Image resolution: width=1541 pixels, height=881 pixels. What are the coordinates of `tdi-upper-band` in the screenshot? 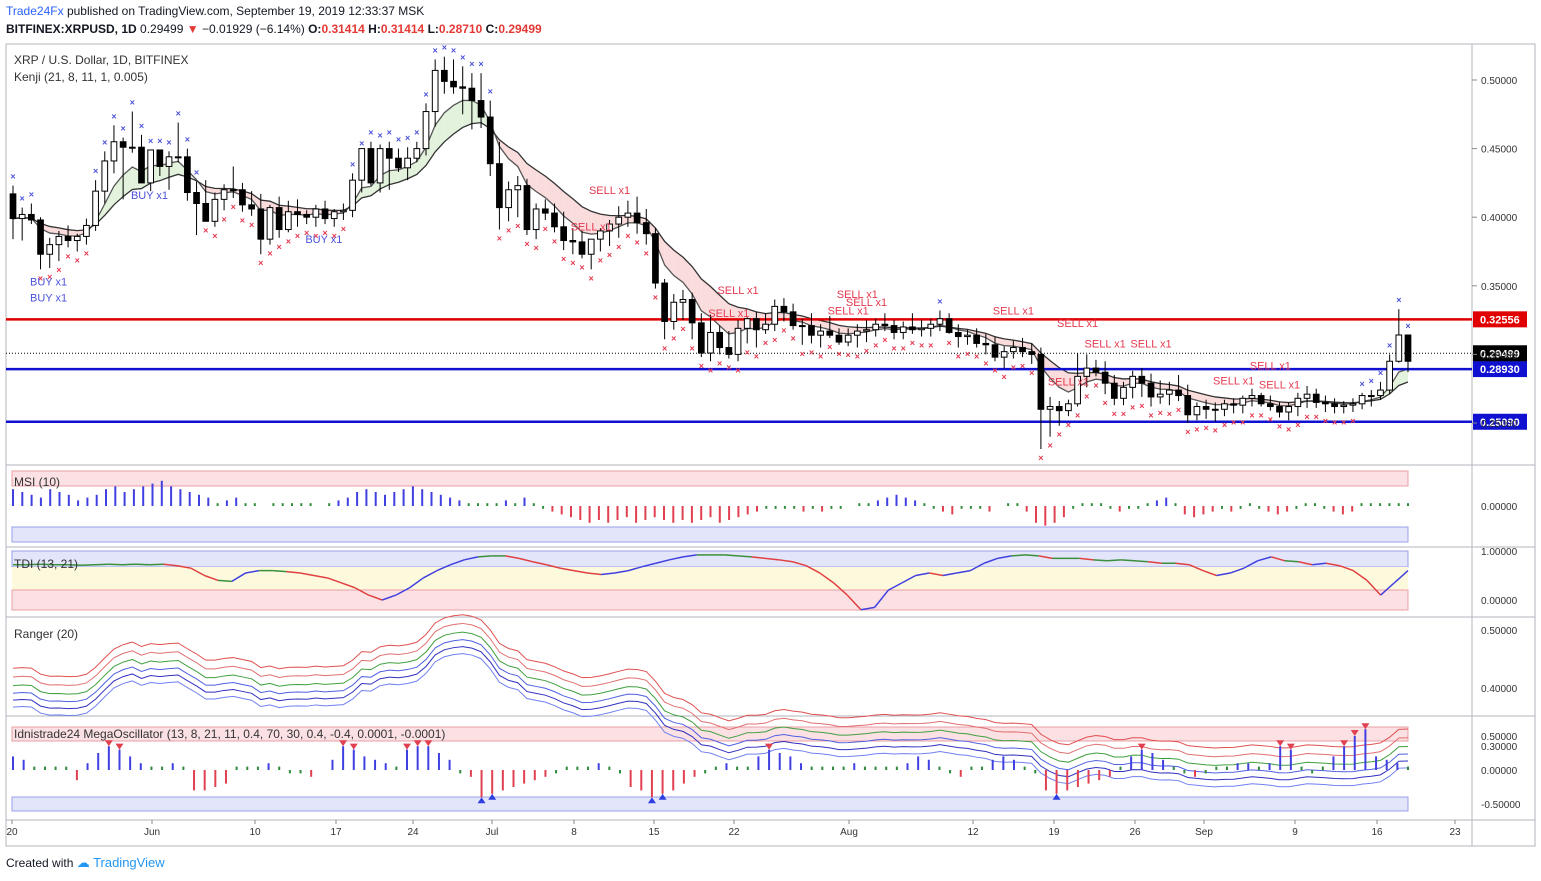 It's located at (710, 559).